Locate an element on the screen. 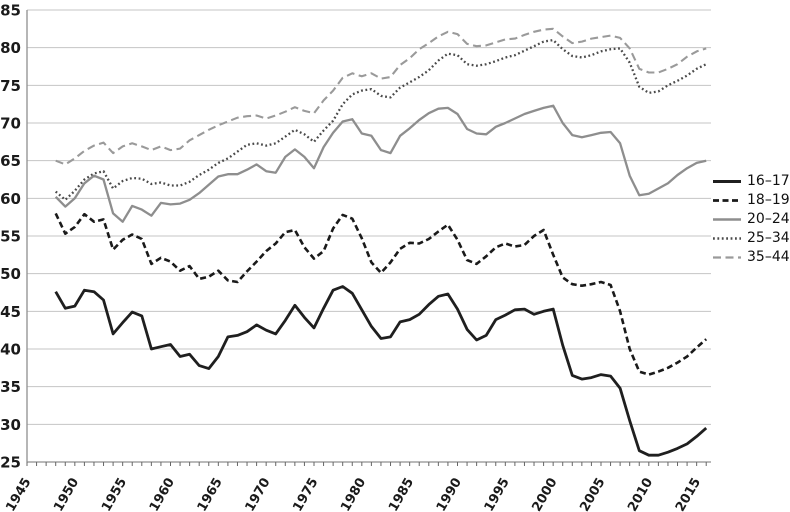  y-axis-label-25: 25 is located at coordinates (10, 463).